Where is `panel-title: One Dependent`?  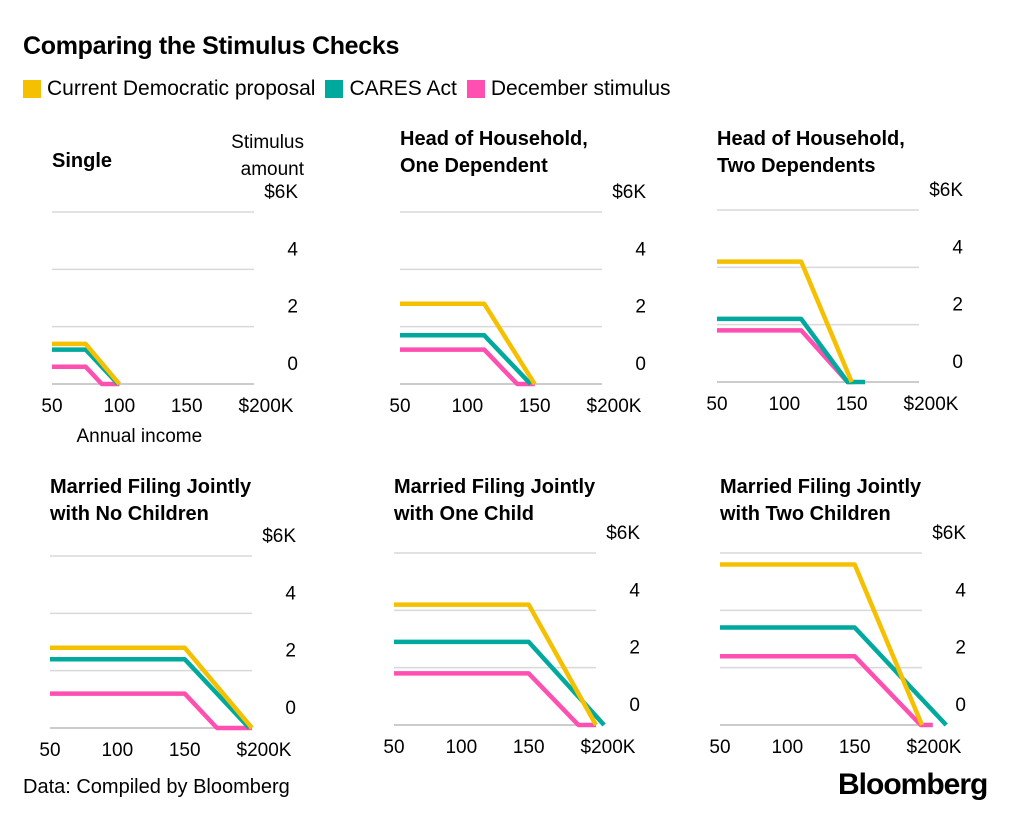 panel-title: One Dependent is located at coordinates (474, 166).